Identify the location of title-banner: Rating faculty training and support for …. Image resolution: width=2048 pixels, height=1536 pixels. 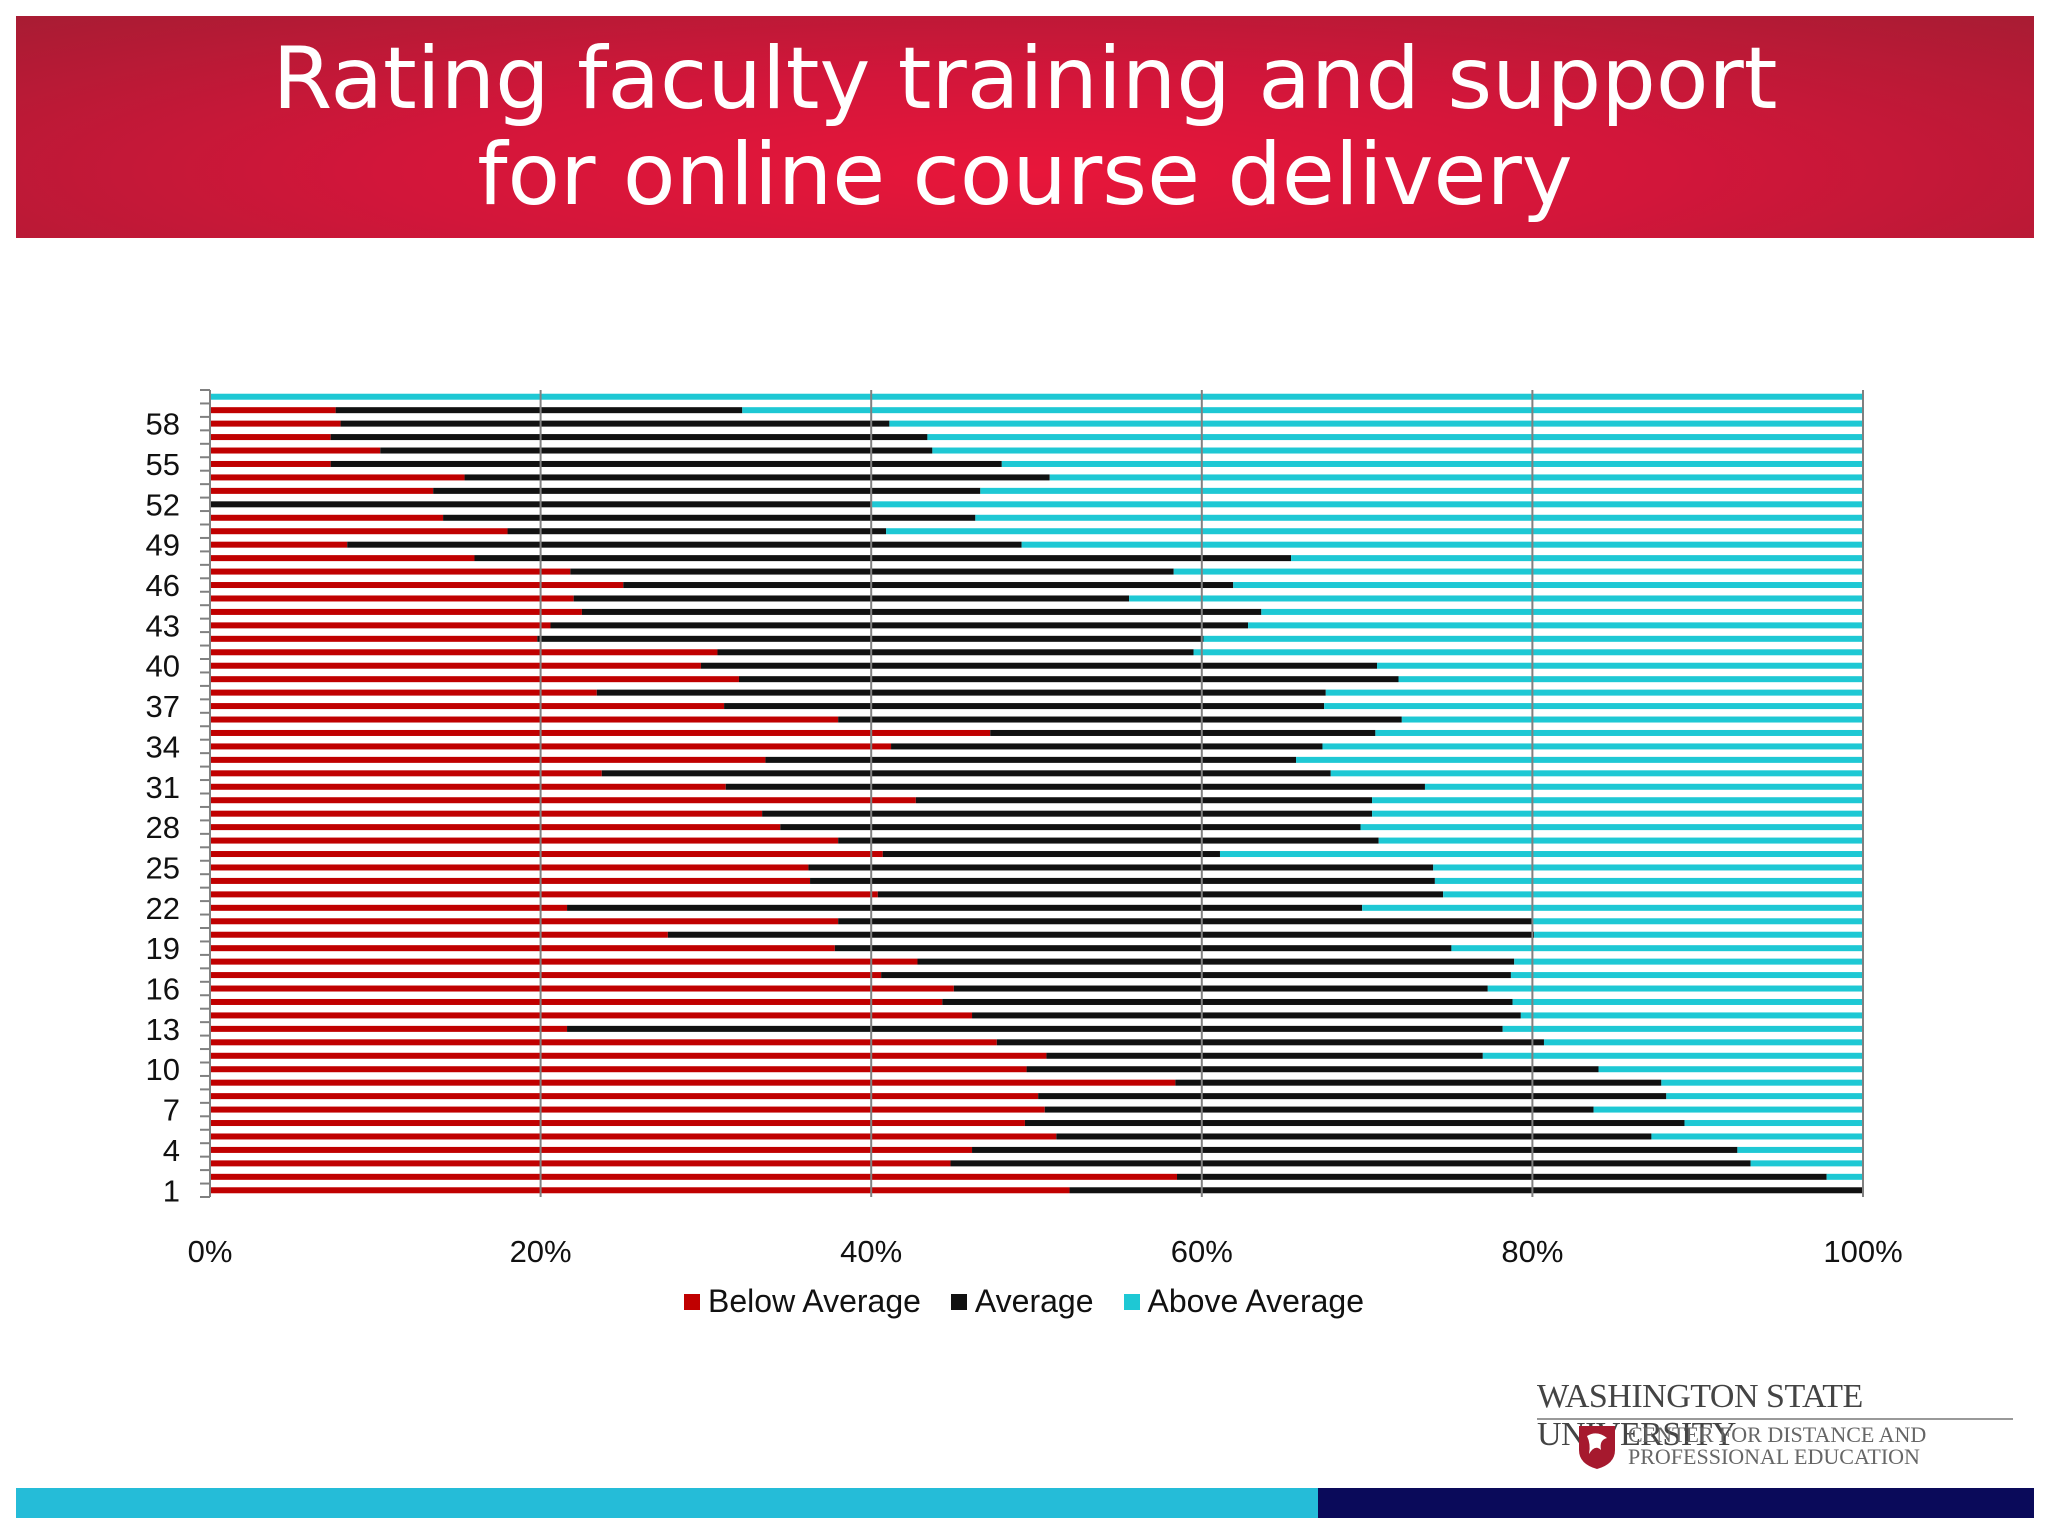
(1025, 127).